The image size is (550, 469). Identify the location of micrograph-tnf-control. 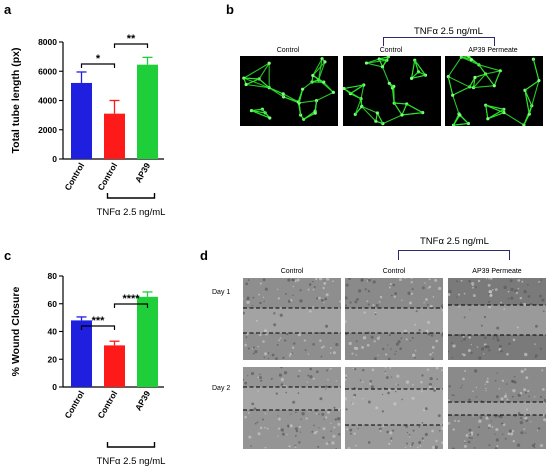
(392, 91).